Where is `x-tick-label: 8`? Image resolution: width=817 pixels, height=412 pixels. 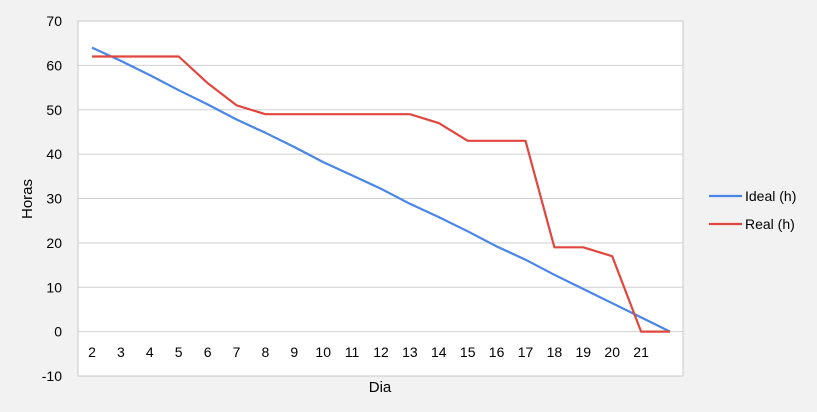
x-tick-label: 8 is located at coordinates (266, 352).